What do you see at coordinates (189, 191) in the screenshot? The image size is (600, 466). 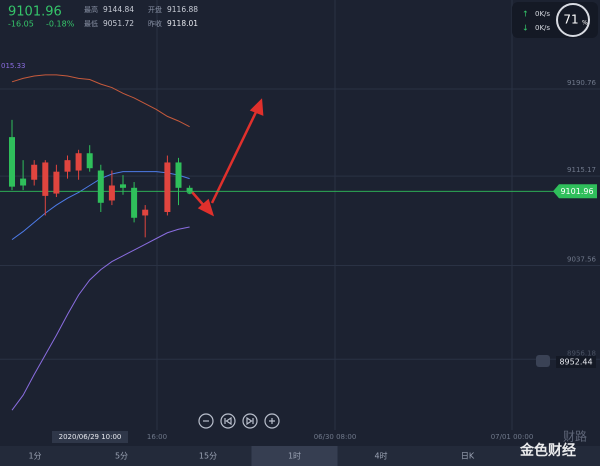 I see `last-point` at bounding box center [189, 191].